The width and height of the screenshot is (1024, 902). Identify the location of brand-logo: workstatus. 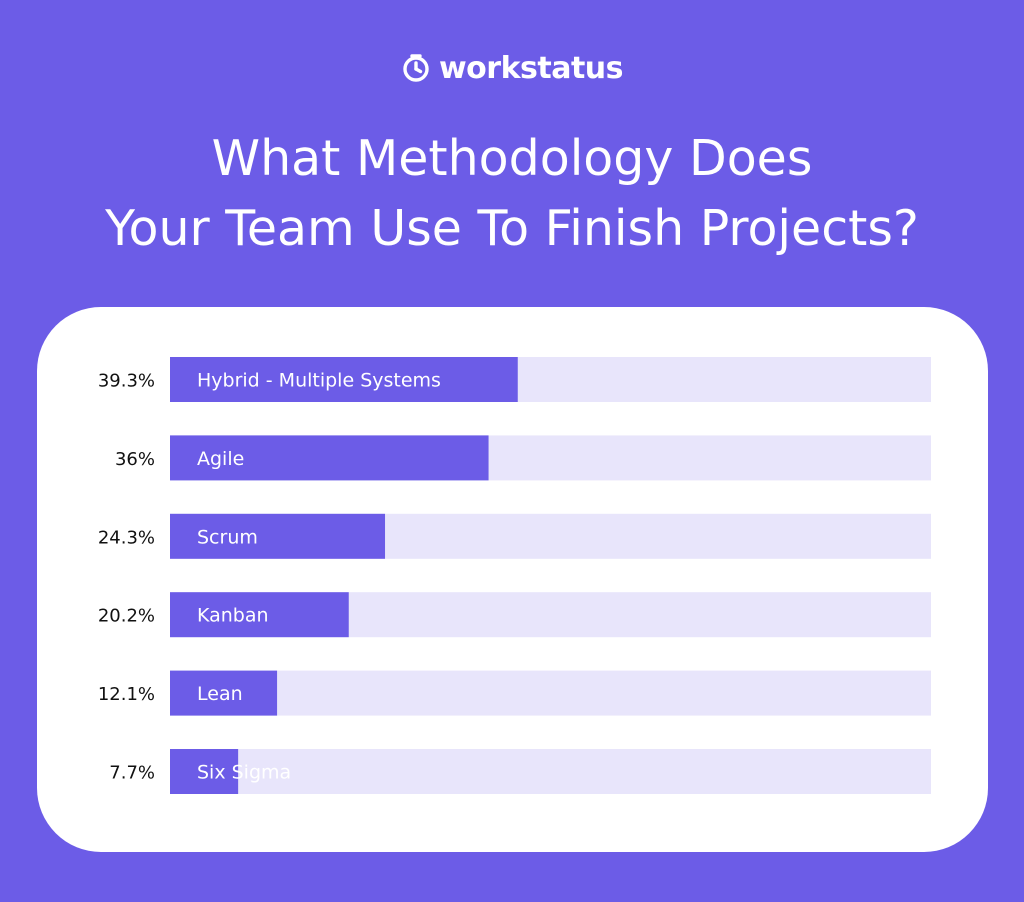
(512, 68).